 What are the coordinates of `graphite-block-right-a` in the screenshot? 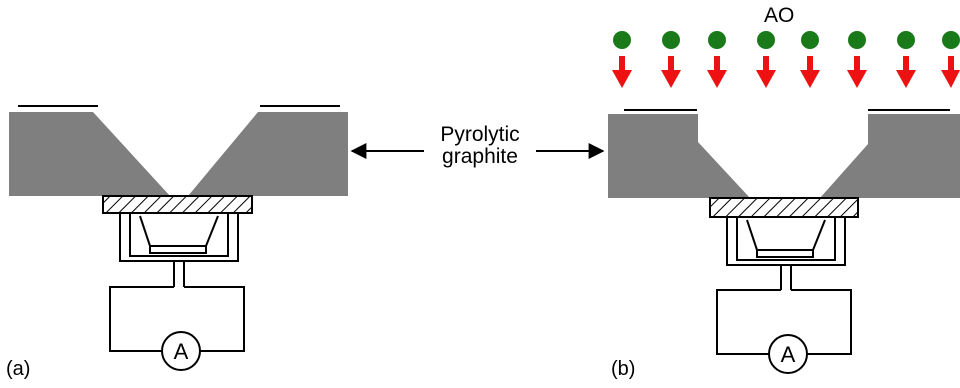 It's located at (268, 154).